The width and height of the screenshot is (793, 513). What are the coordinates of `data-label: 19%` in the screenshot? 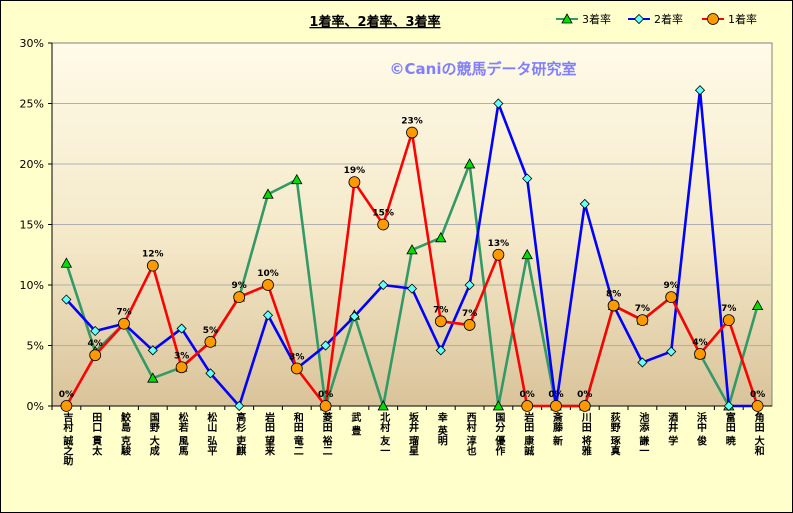 It's located at (355, 171).